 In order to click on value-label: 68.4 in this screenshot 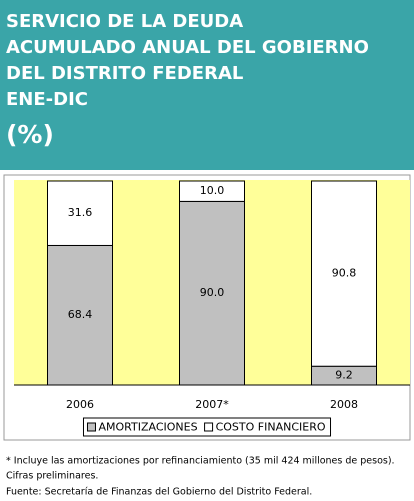, I will do `click(80, 314)`.